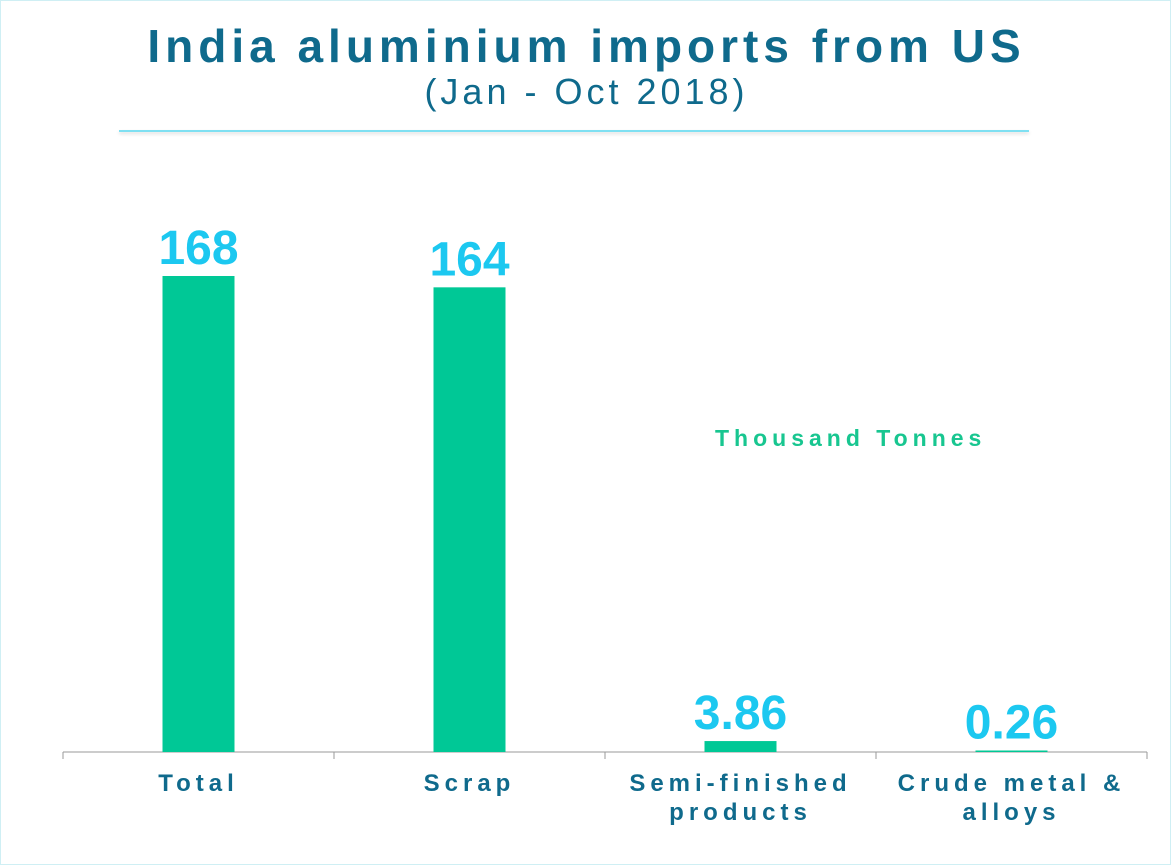 This screenshot has width=1171, height=866. I want to click on category-label: Crude metal &, so click(1012, 783).